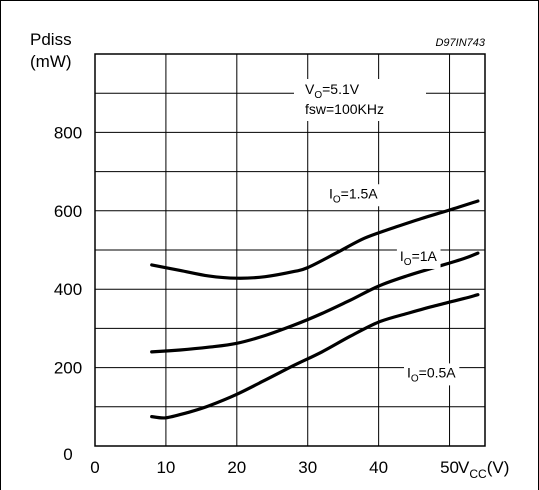  I want to click on series-label-rest: =0.5A, so click(438, 372).